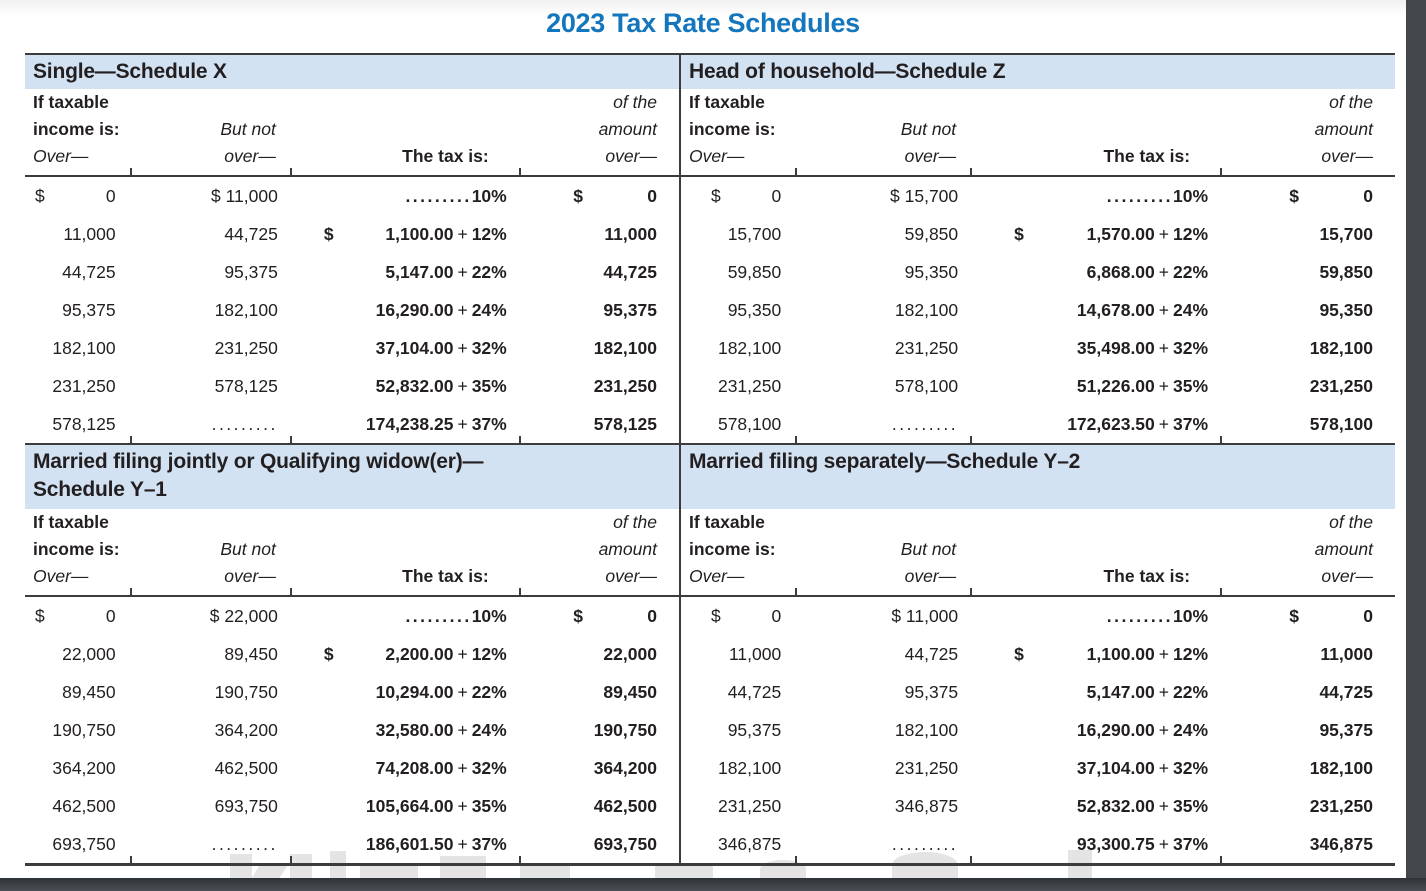  I want to click on over-cell: 231,250, so click(738, 806).